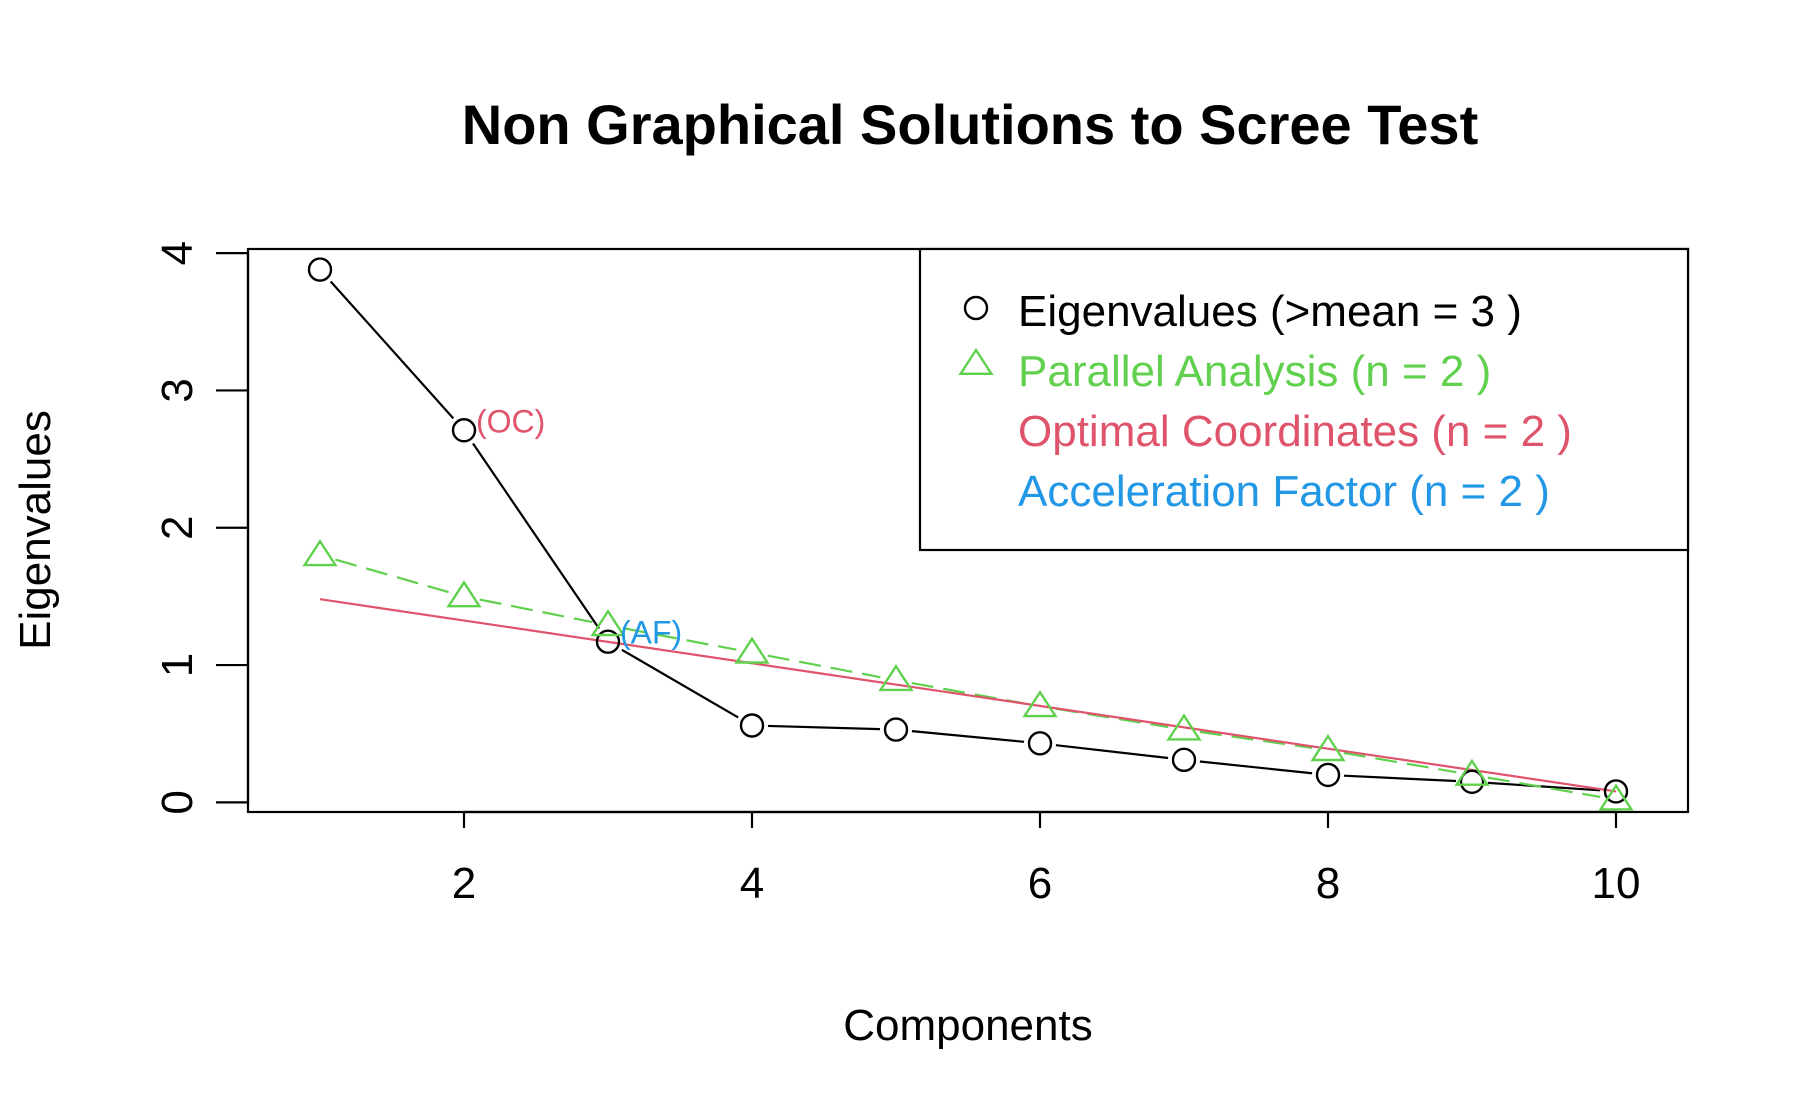 This screenshot has width=1800, height=1112. I want to click on annotation-layer: (OC) (AF), so click(579, 526).